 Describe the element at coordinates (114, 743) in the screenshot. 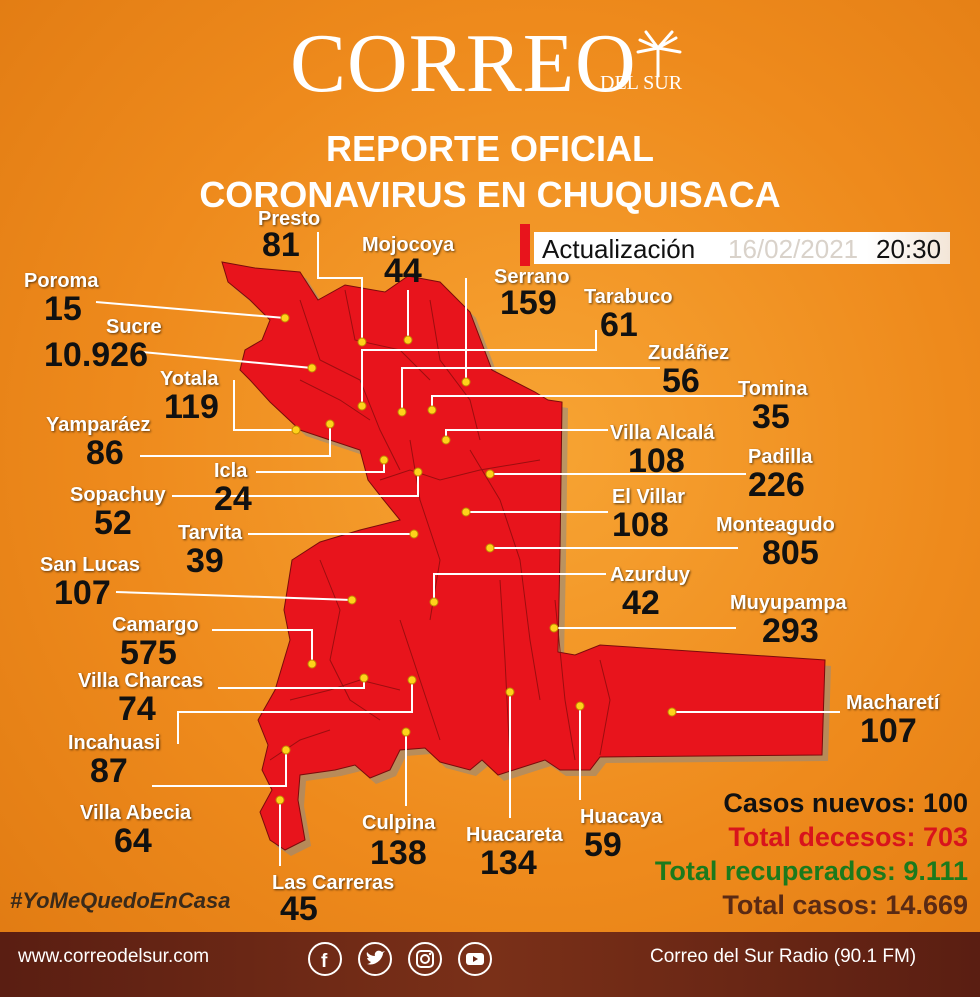

I see `municipality-name-incahuasi: Incahuasi` at that location.